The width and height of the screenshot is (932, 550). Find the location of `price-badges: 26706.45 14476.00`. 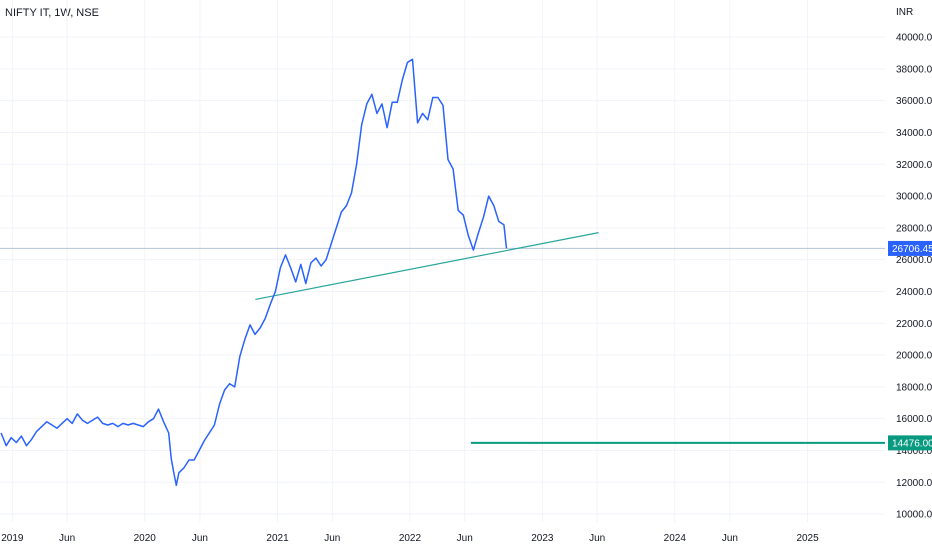

price-badges: 26706.45 14476.00 is located at coordinates (910, 345).